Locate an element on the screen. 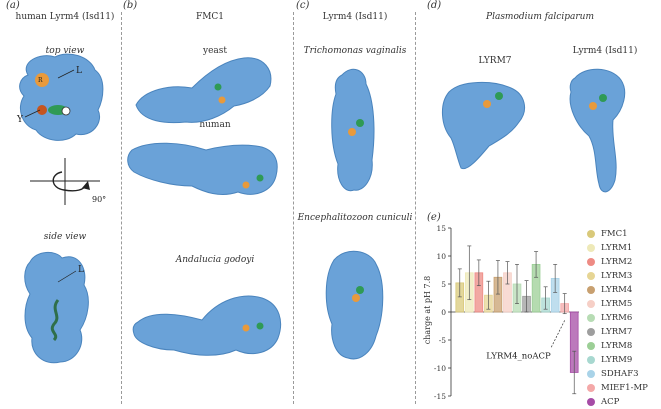 The height and width of the screenshot is (409, 661). legend-item-sdhaf3: SDHAF3 is located at coordinates (624, 374).